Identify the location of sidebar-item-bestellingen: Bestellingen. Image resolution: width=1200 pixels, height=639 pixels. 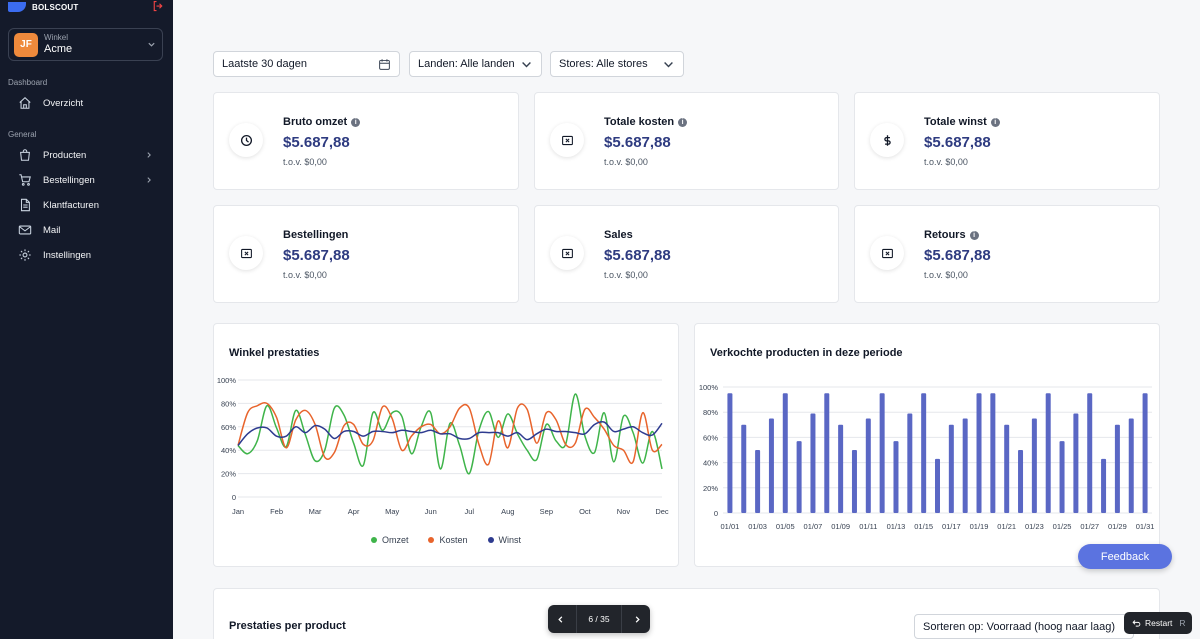
(90, 180).